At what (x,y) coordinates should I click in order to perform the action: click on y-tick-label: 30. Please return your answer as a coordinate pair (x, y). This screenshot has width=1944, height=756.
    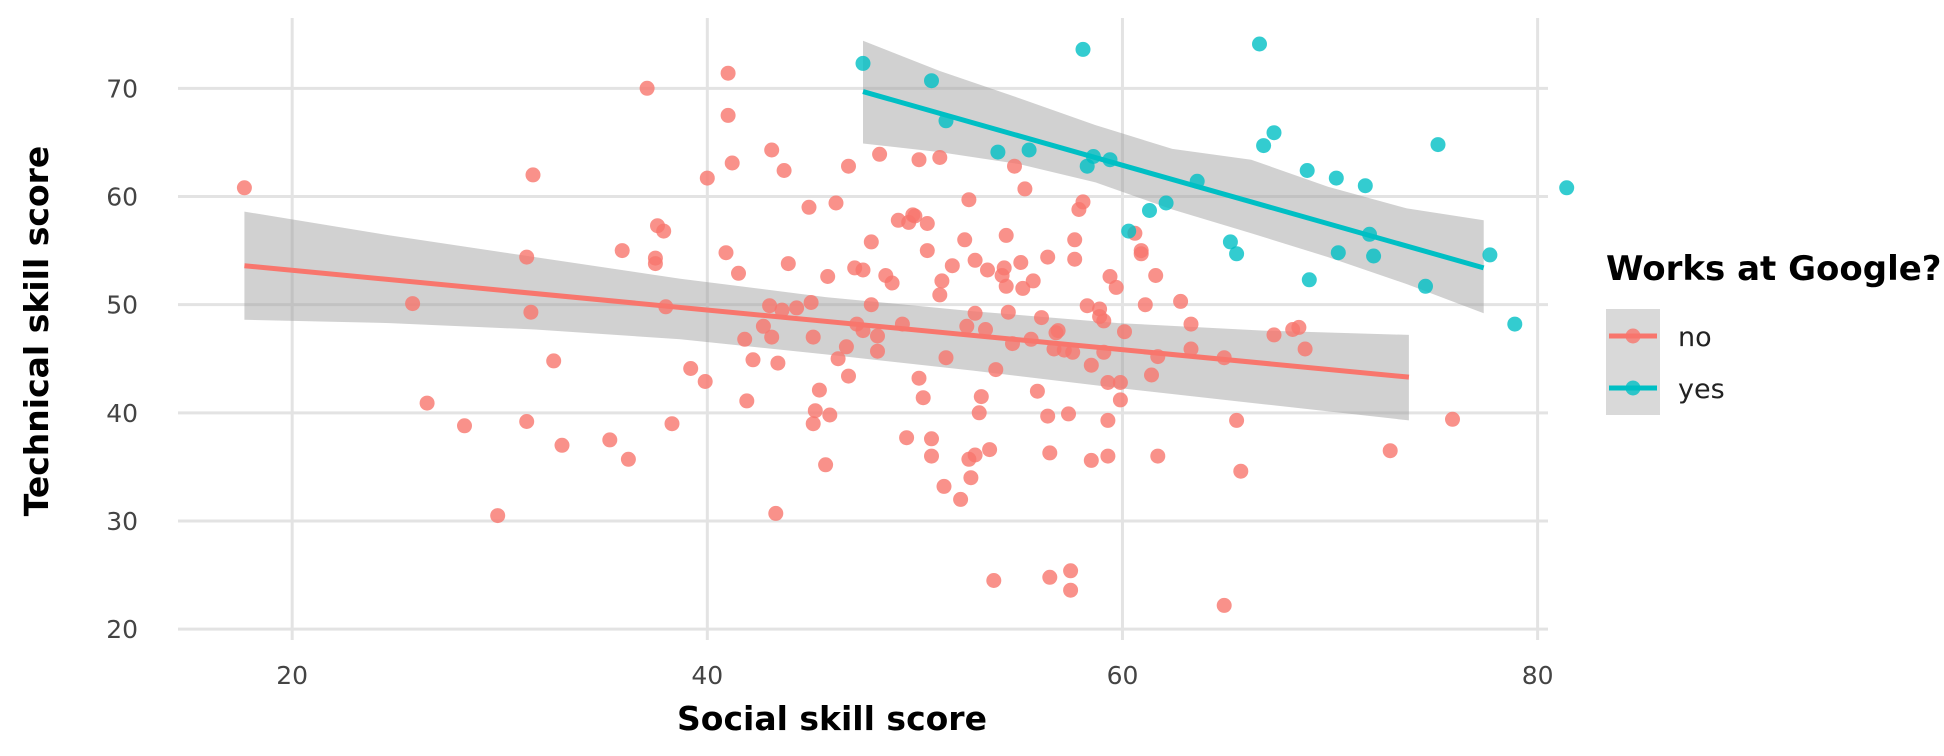
    Looking at the image, I should click on (122, 521).